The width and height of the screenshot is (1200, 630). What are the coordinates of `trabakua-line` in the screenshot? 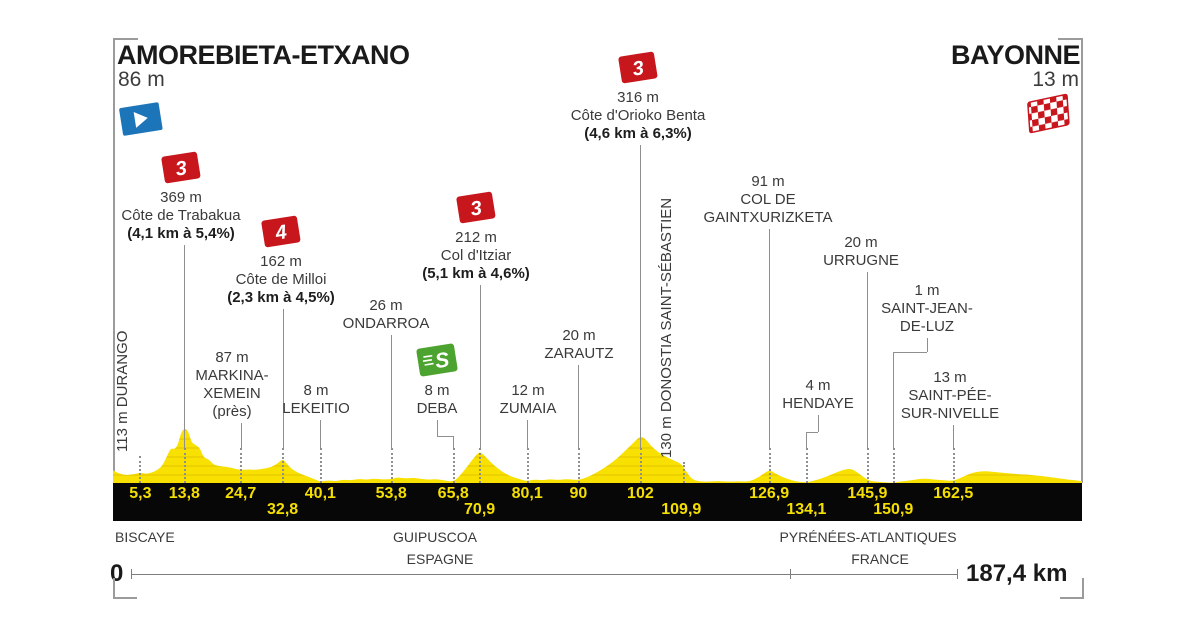 It's located at (185, 346).